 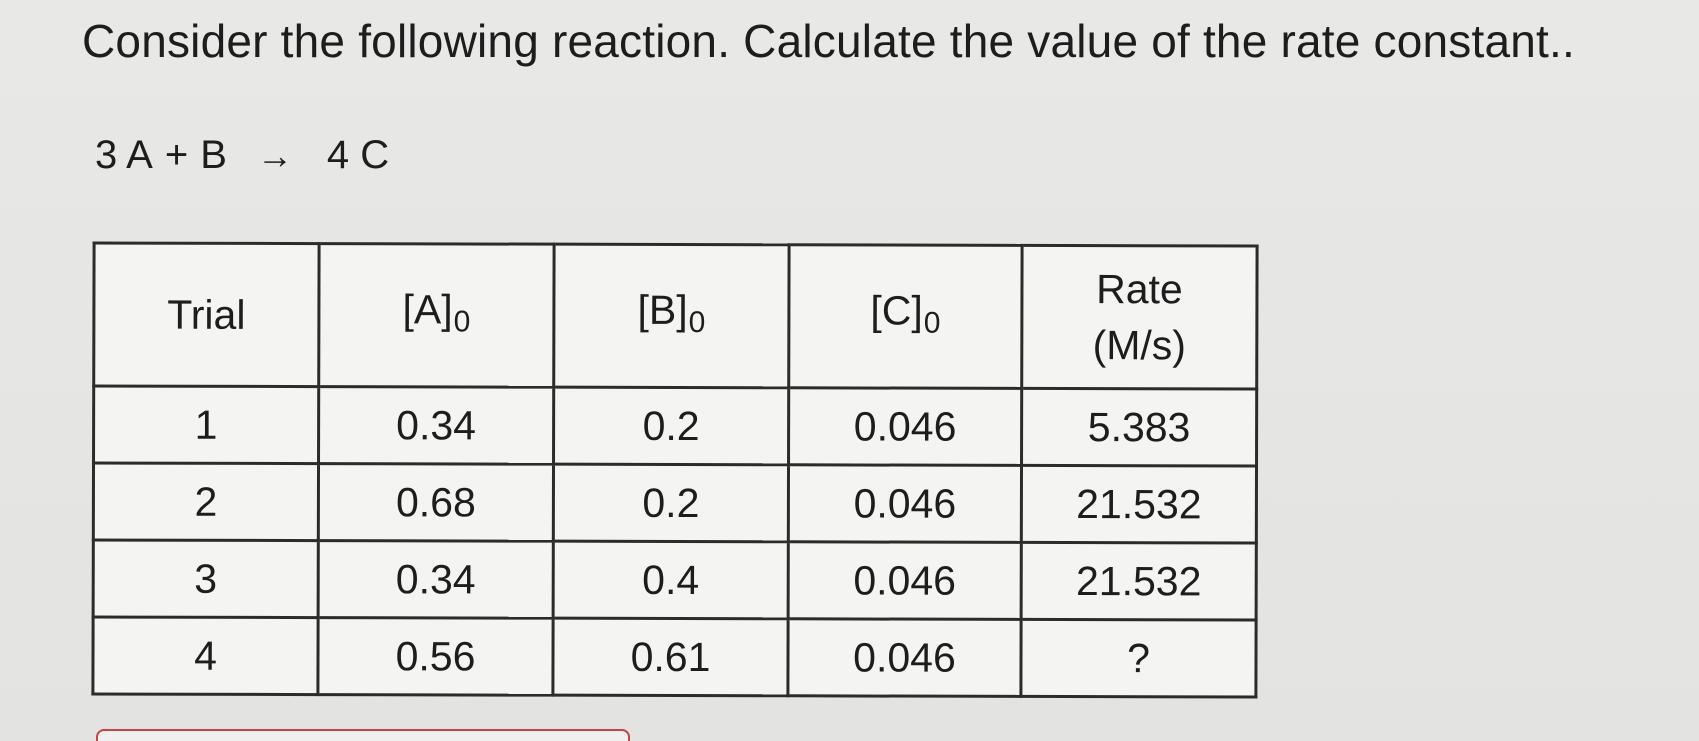 I want to click on header-concentration-b: [B]0, so click(x=671, y=316).